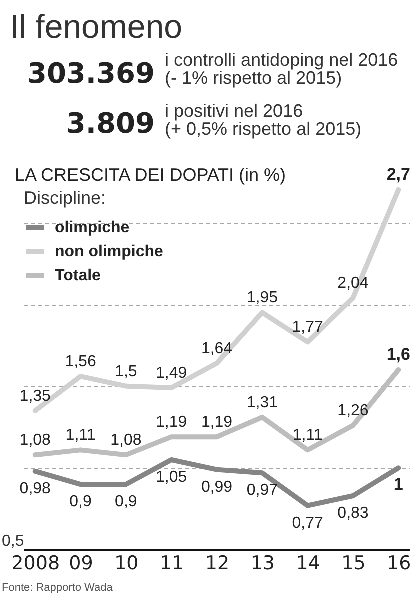 The width and height of the screenshot is (420, 594). What do you see at coordinates (96, 26) in the screenshot?
I see `chart-title: Il fenomeno` at bounding box center [96, 26].